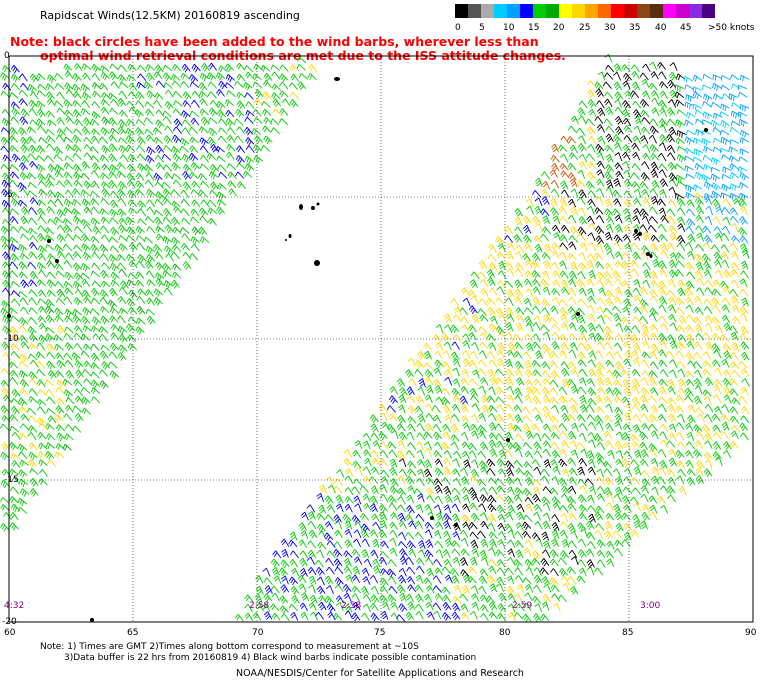 This screenshot has height=688, width=760. I want to click on lon-label-80: 80, so click(505, 633).